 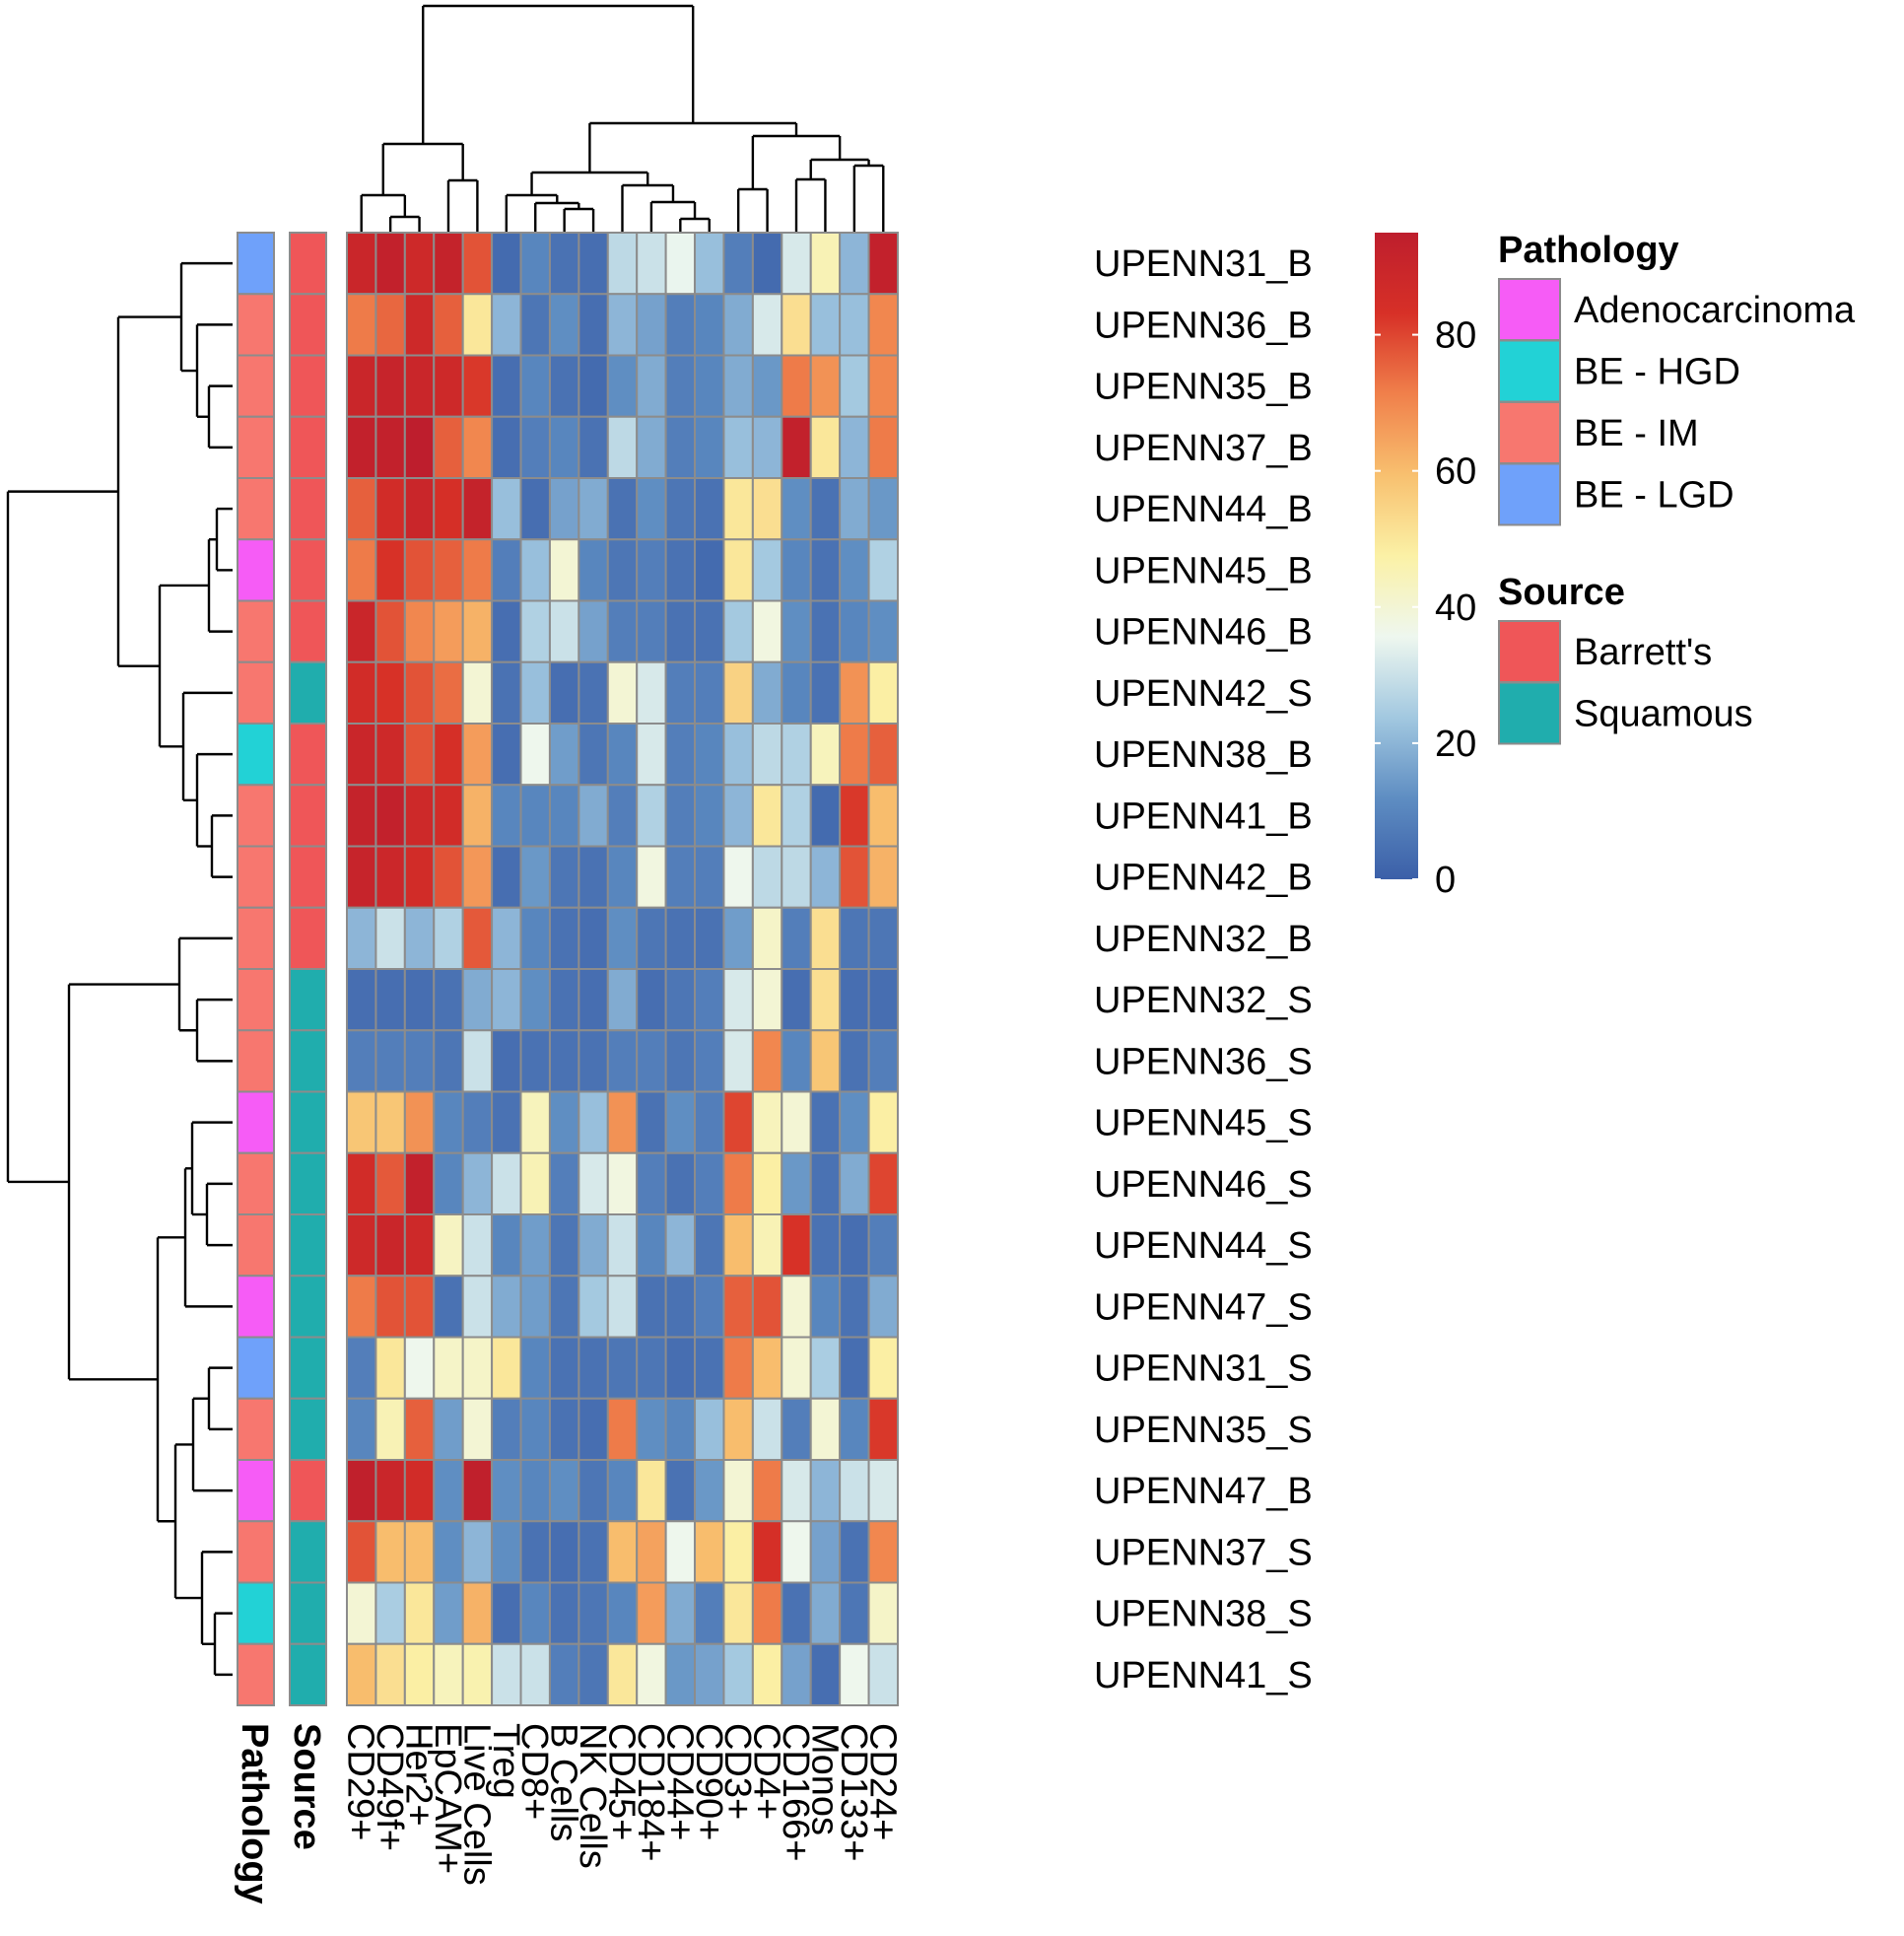 What do you see at coordinates (1561, 592) in the screenshot?
I see `source-legend-title: Source` at bounding box center [1561, 592].